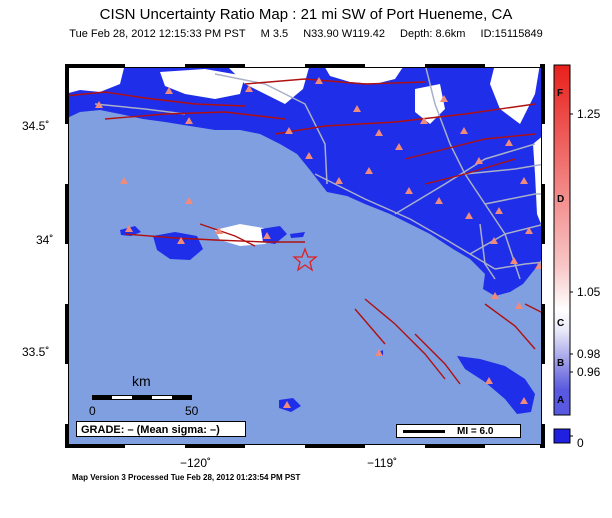  What do you see at coordinates (297, 235) in the screenshot?
I see `island-anacapa` at bounding box center [297, 235].